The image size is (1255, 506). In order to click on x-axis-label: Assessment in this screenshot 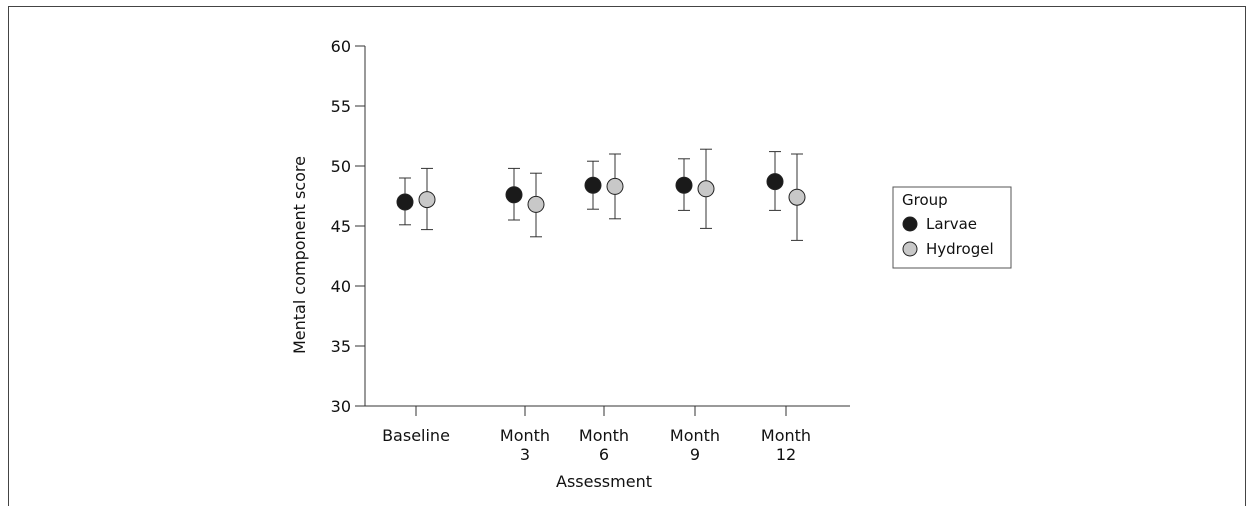, I will do `click(604, 481)`.